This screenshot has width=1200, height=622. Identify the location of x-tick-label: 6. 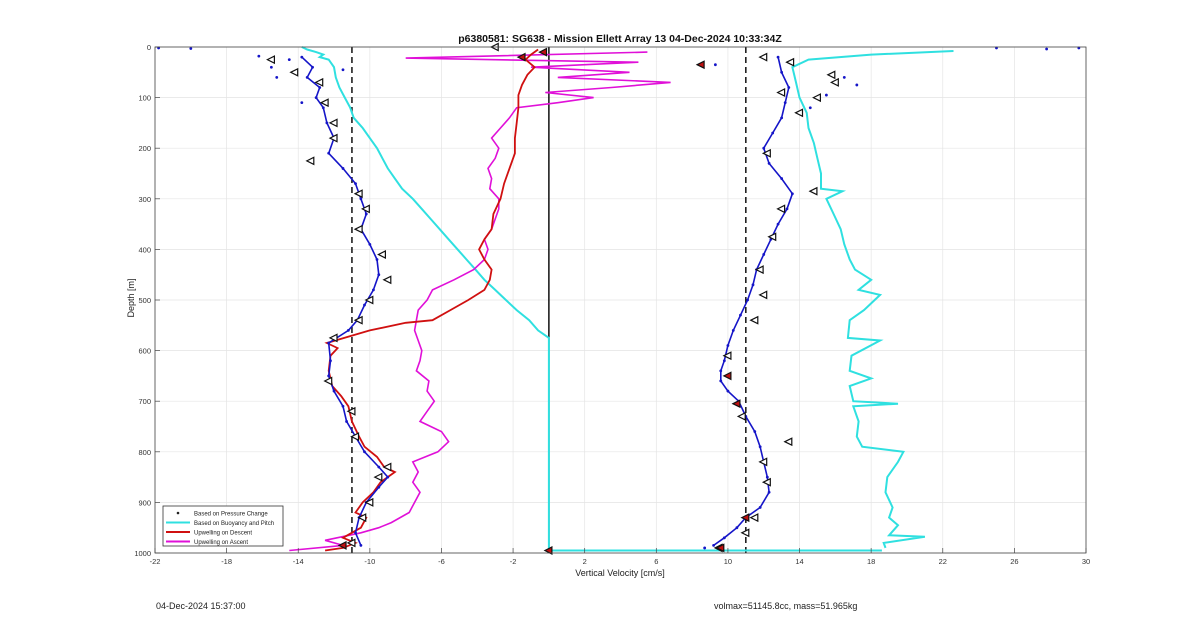
(656, 561).